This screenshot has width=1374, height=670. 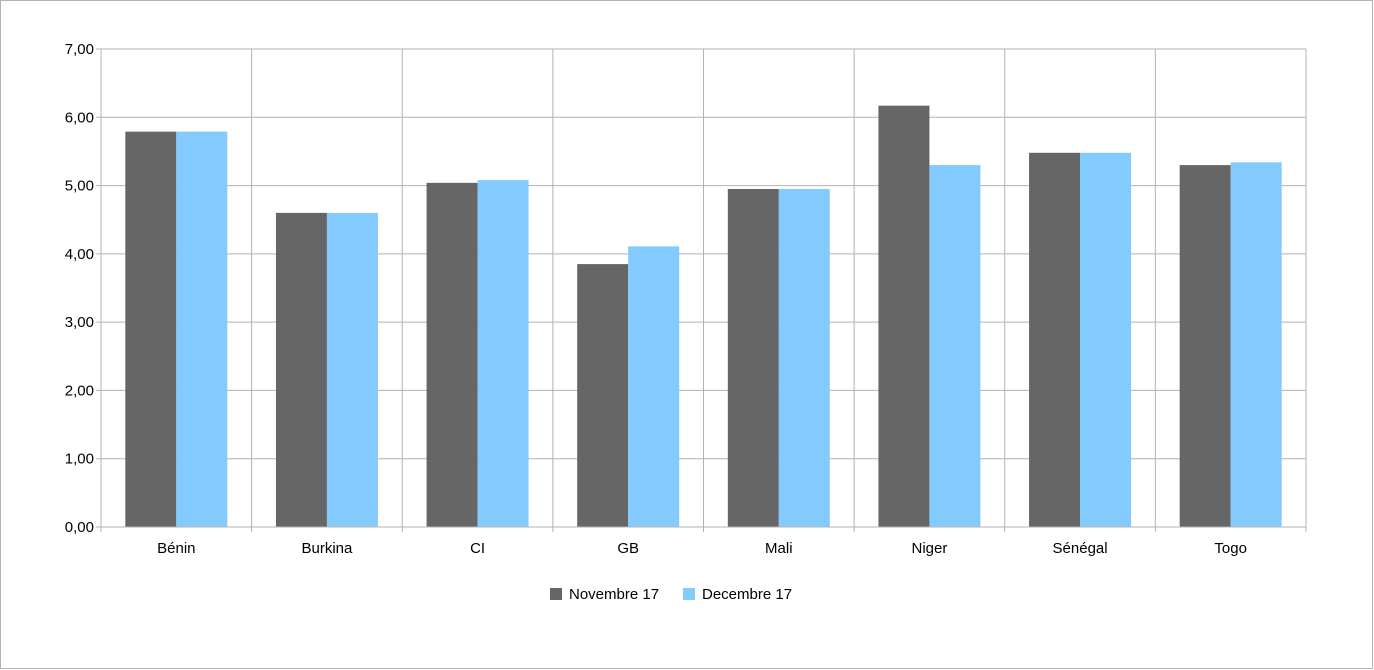 What do you see at coordinates (79, 322) in the screenshot?
I see `y-tick-label: 3,00` at bounding box center [79, 322].